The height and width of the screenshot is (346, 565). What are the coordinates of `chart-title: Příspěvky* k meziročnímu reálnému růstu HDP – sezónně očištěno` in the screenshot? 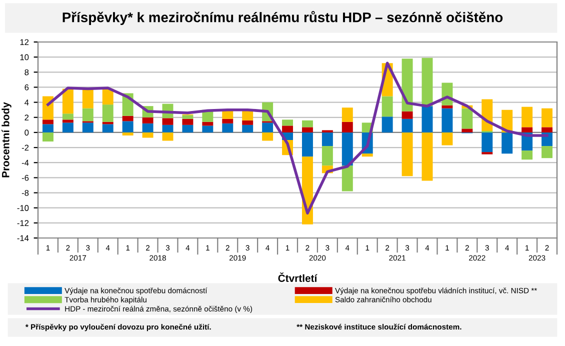 It's located at (282, 18).